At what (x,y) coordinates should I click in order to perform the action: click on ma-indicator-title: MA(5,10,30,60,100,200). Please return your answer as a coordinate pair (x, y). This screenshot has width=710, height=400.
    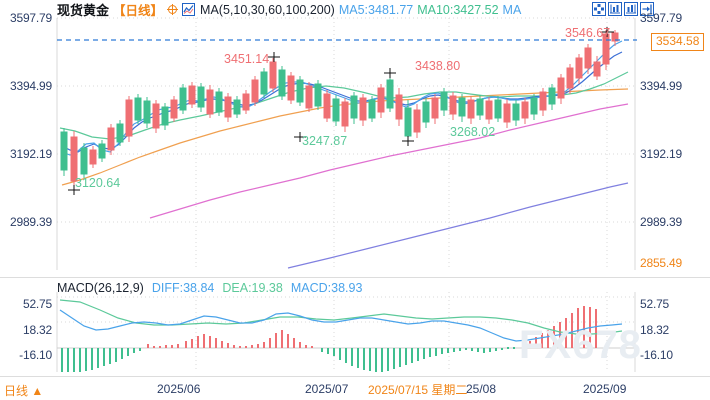
    Looking at the image, I should click on (267, 9).